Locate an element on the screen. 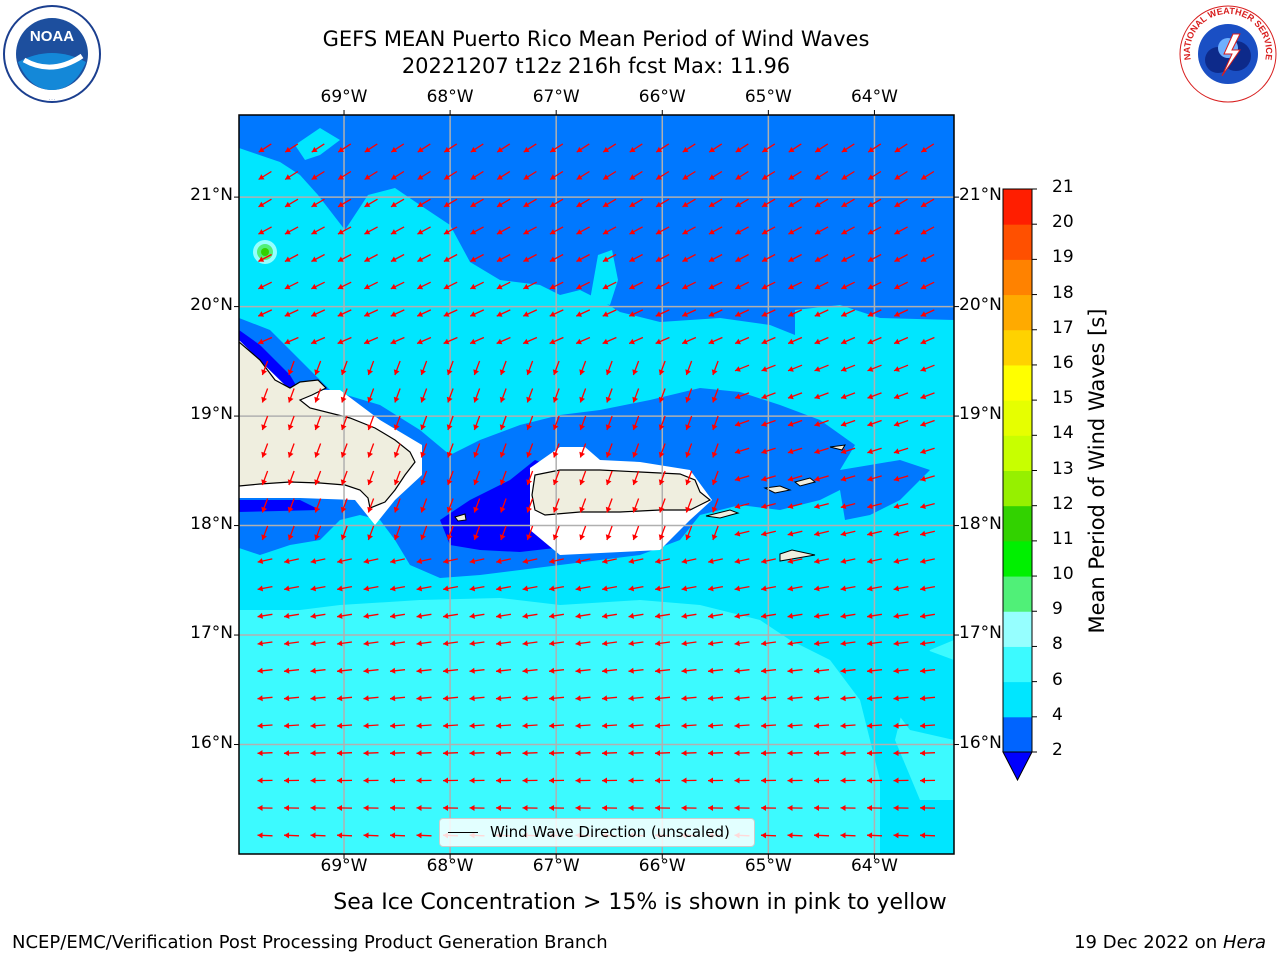 The height and width of the screenshot is (960, 1280). longitude-label-bottom: 64°W is located at coordinates (874, 866).